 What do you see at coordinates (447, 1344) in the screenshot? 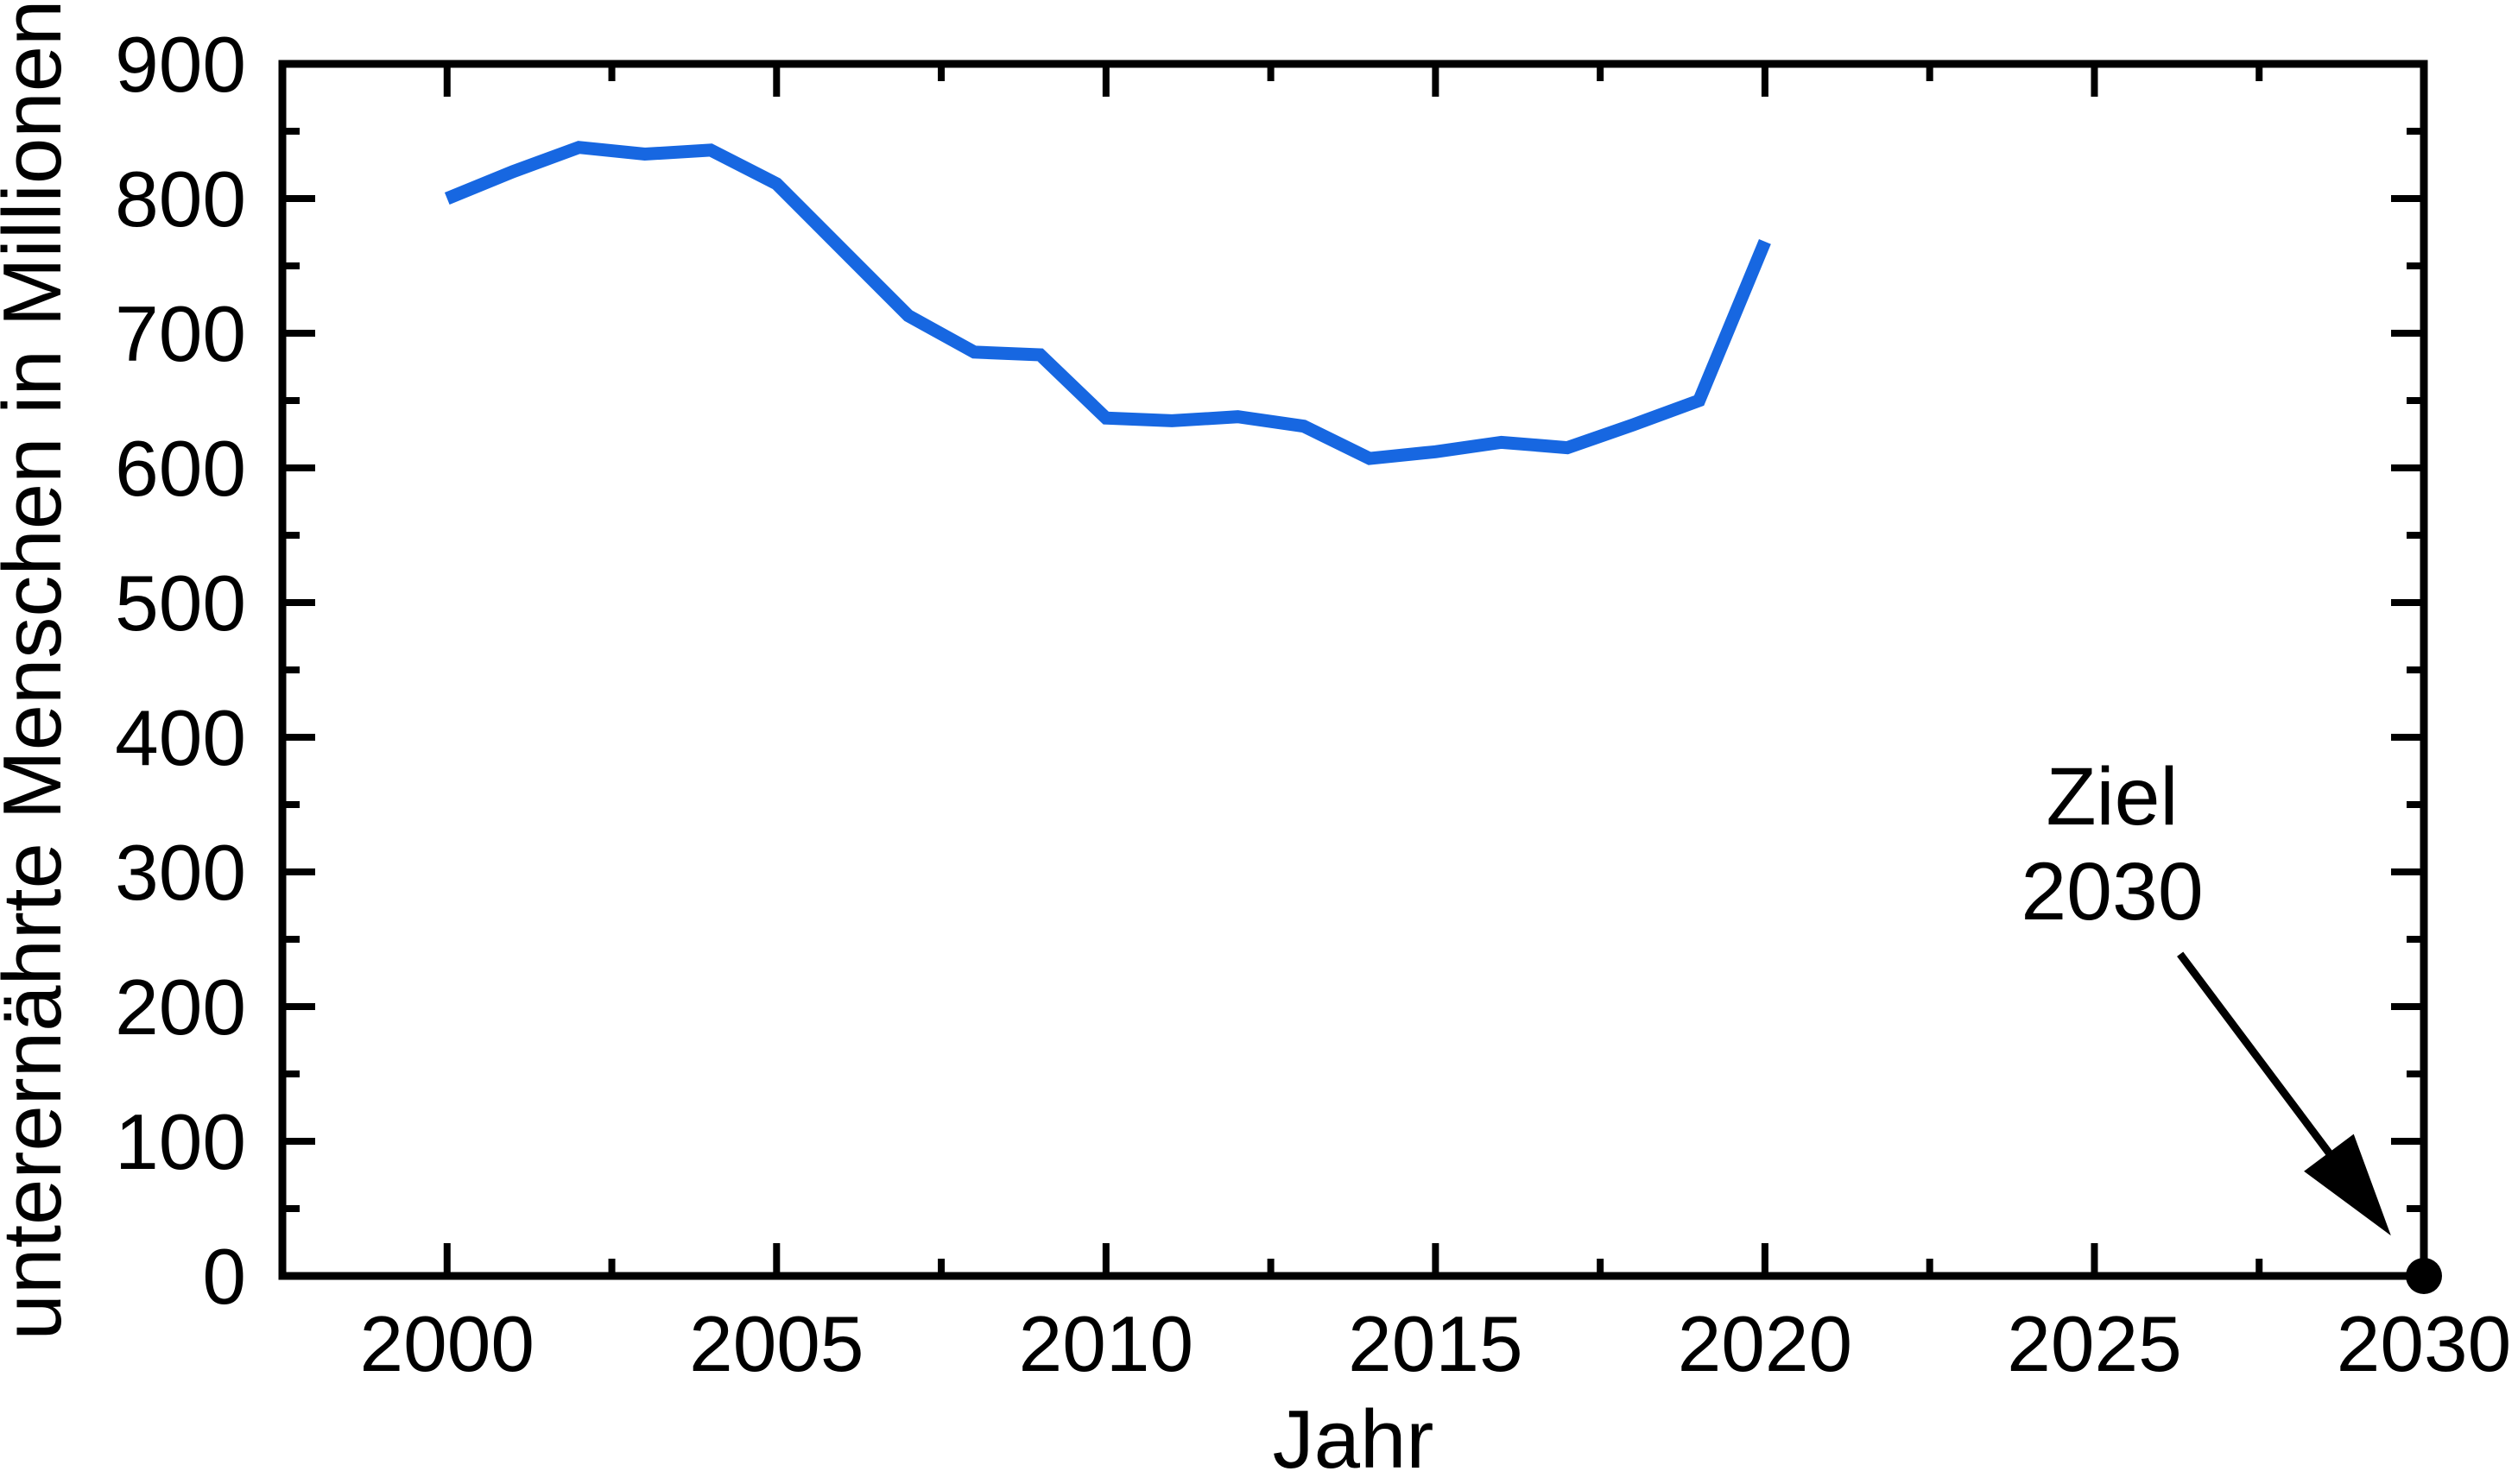
I see `x-tick-label: 2000` at bounding box center [447, 1344].